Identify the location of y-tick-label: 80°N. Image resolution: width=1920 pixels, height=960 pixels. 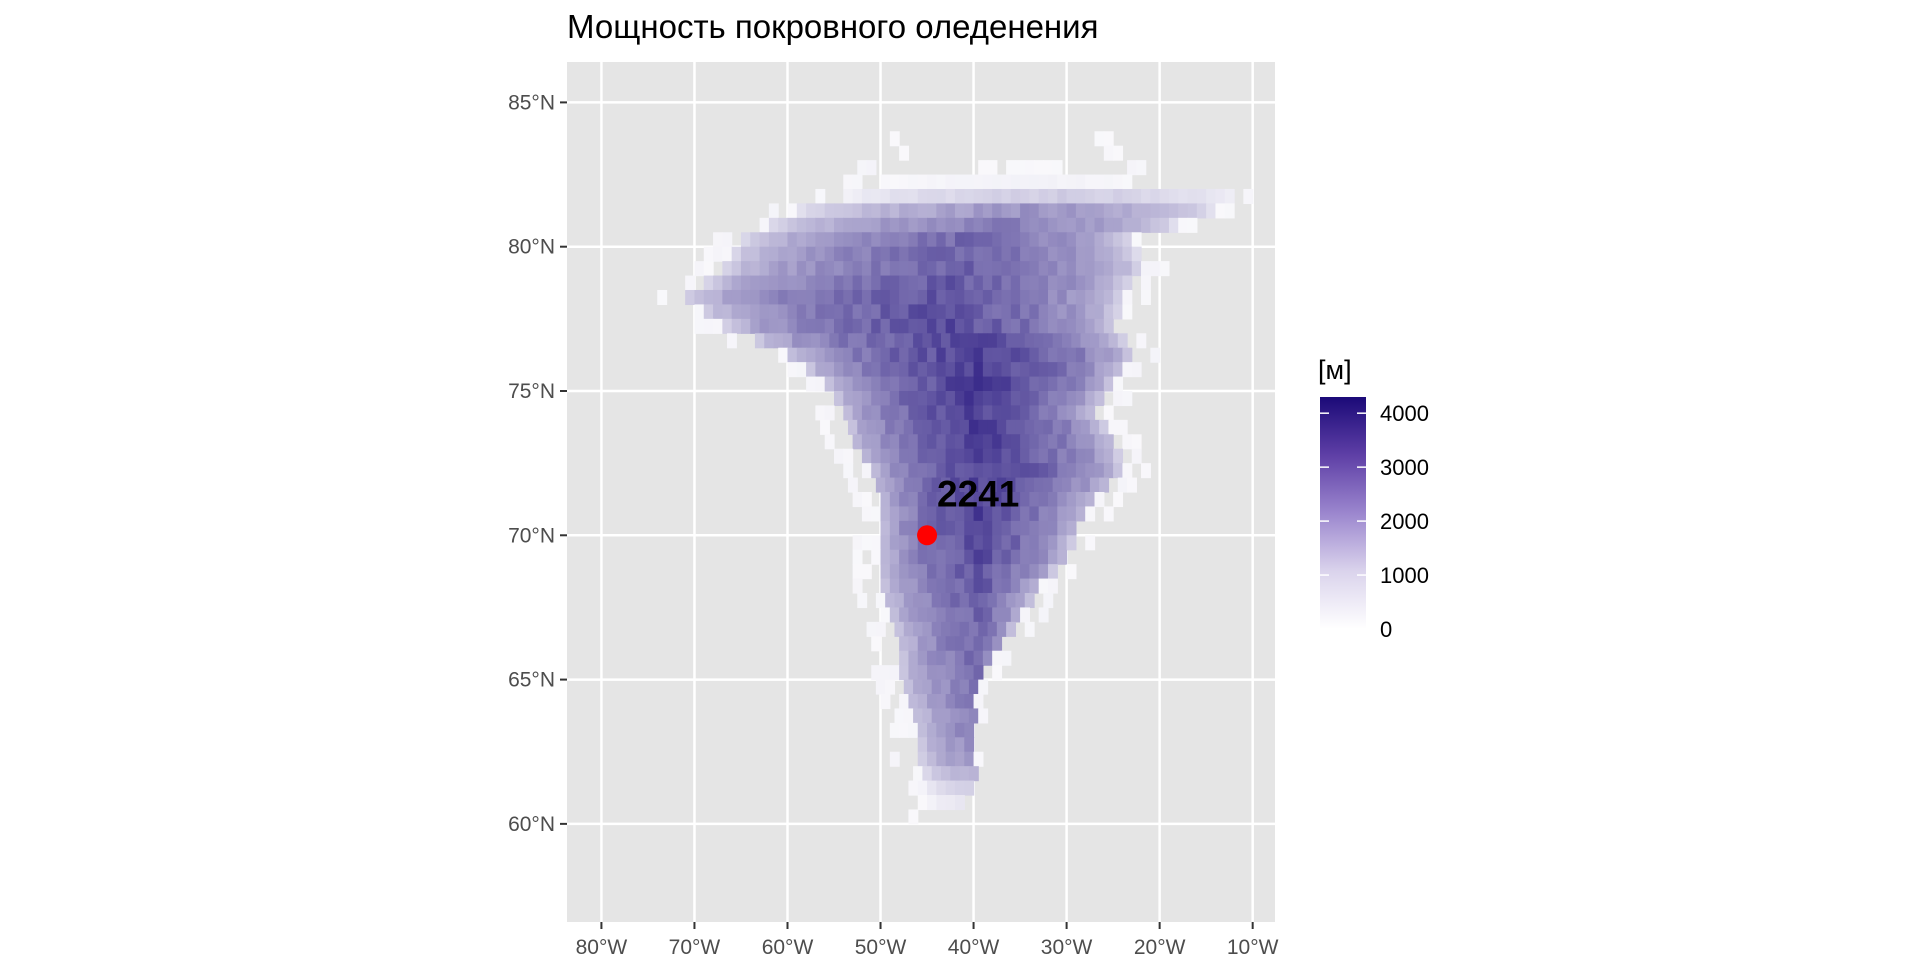
(531, 247).